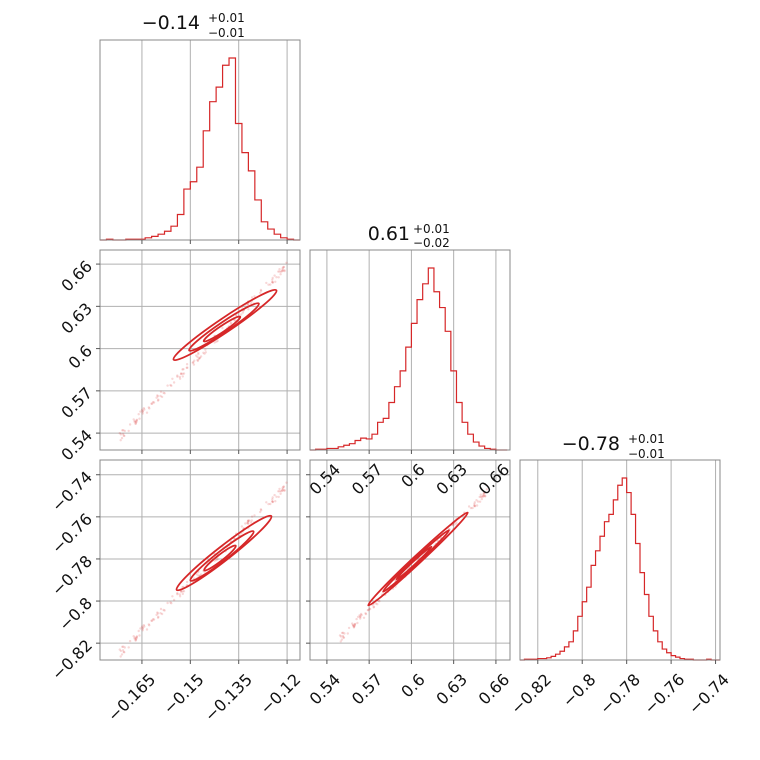  What do you see at coordinates (620, 569) in the screenshot?
I see `histogram-series` at bounding box center [620, 569].